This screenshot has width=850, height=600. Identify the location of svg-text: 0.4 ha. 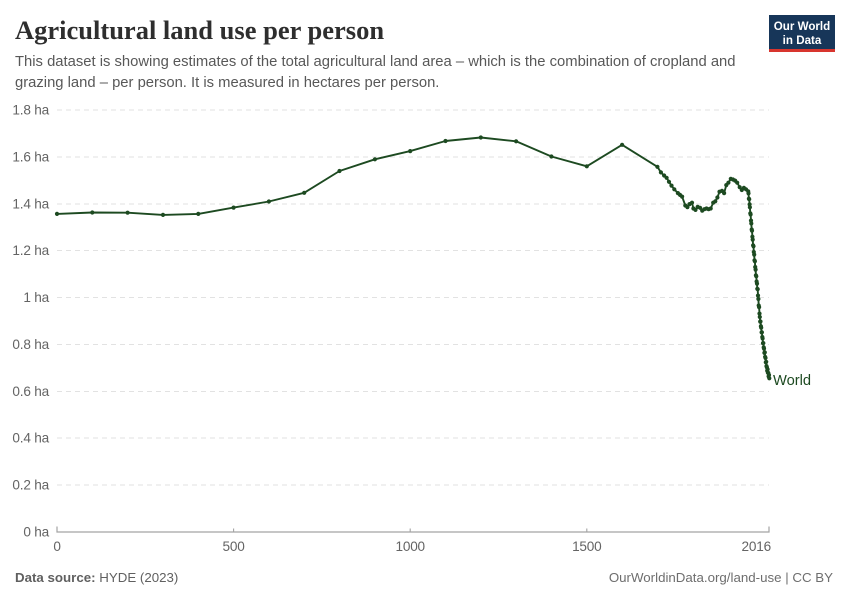
(30, 438).